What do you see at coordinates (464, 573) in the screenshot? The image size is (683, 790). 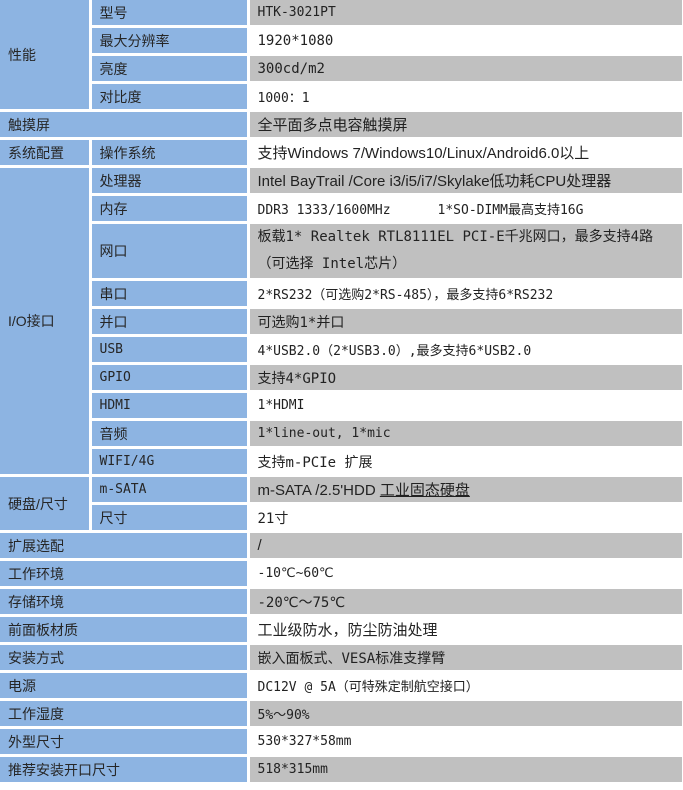 I see `spec-value-operating-env: -10℃~60℃` at bounding box center [464, 573].